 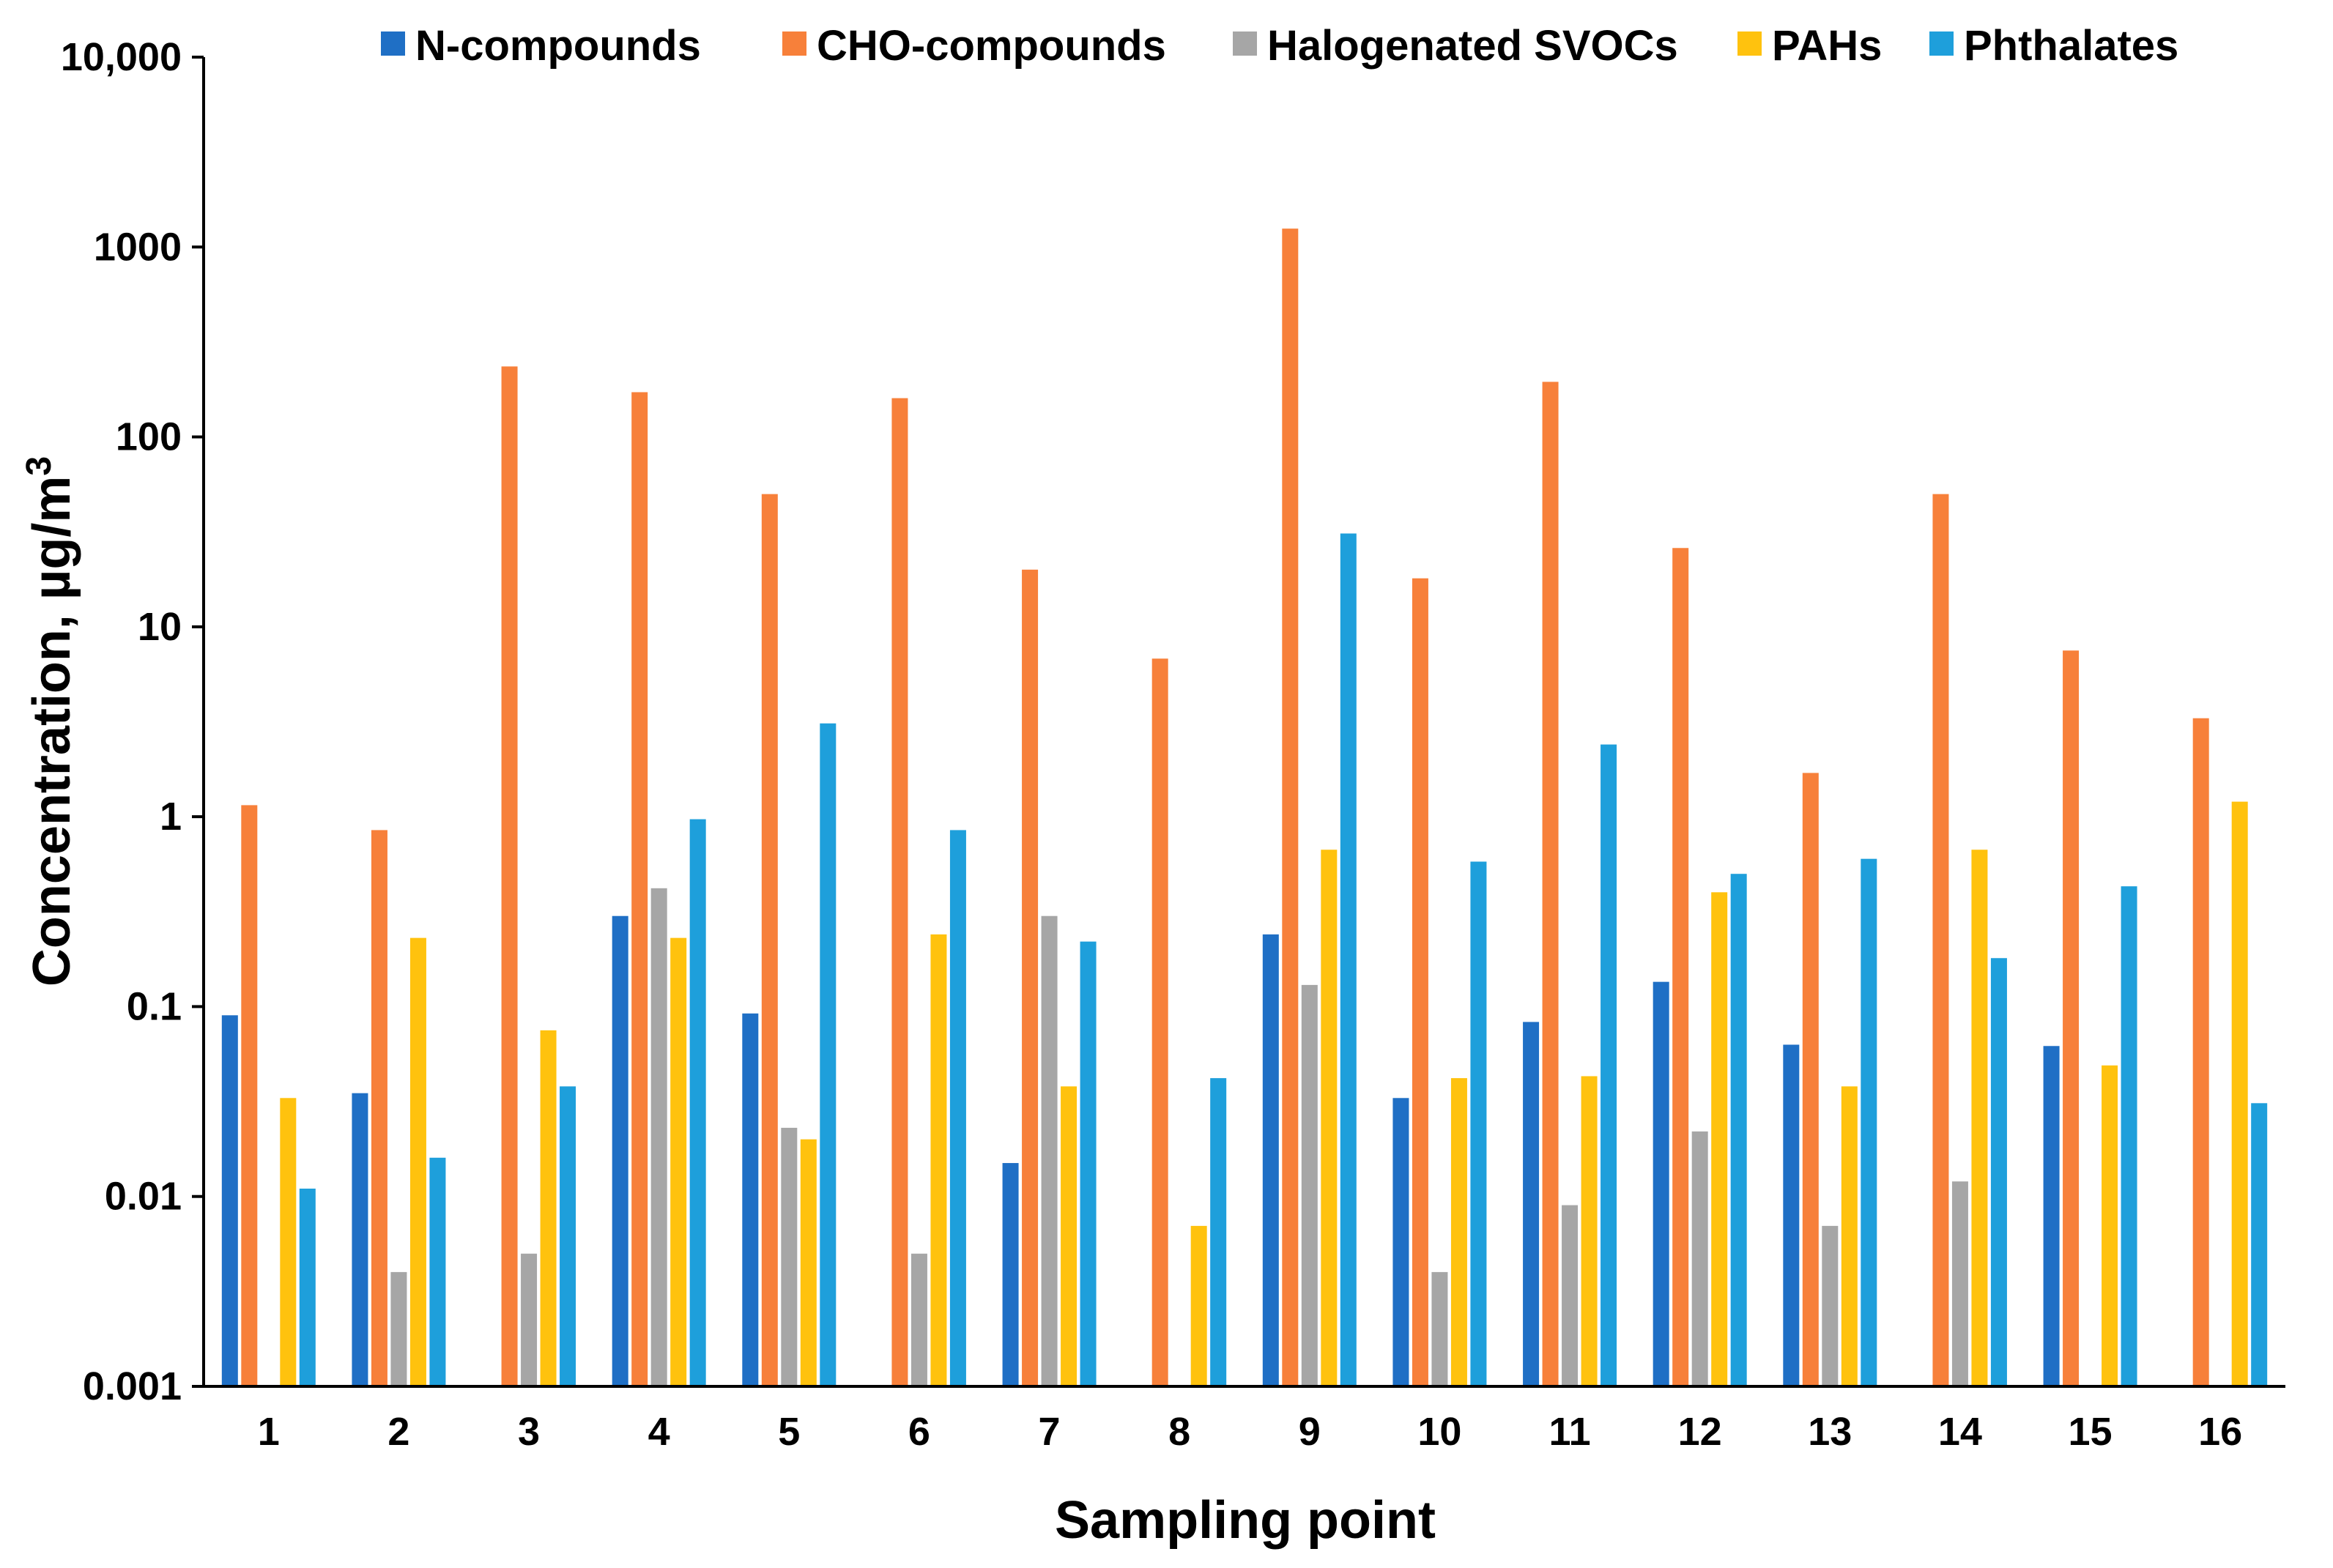 What do you see at coordinates (794, 43) in the screenshot?
I see `legend-swatch-cho-compounds` at bounding box center [794, 43].